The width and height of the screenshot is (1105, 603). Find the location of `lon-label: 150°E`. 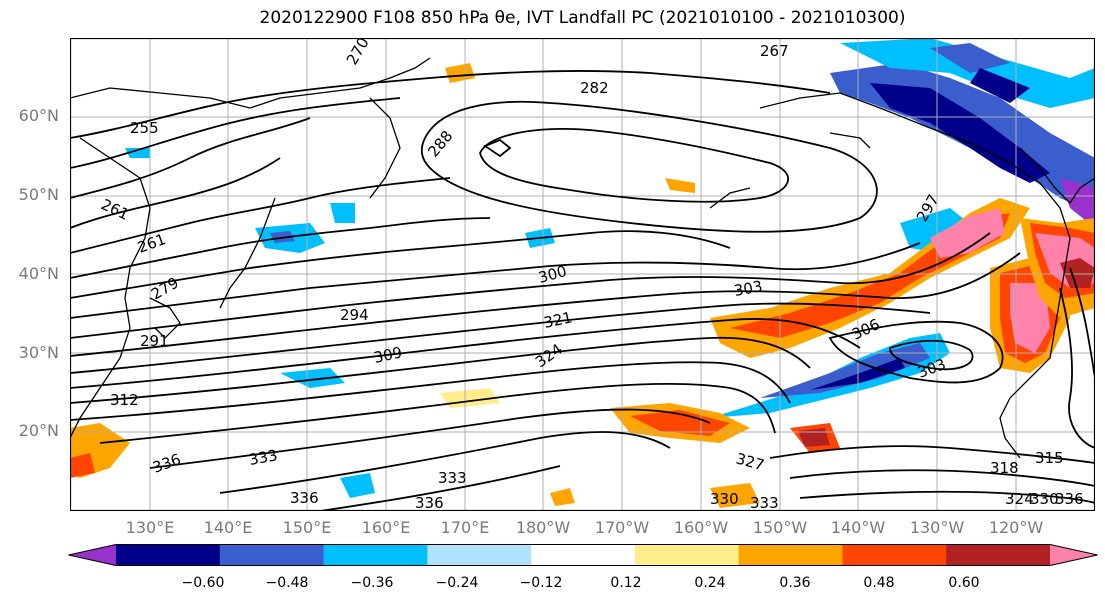

lon-label: 150°E is located at coordinates (307, 527).